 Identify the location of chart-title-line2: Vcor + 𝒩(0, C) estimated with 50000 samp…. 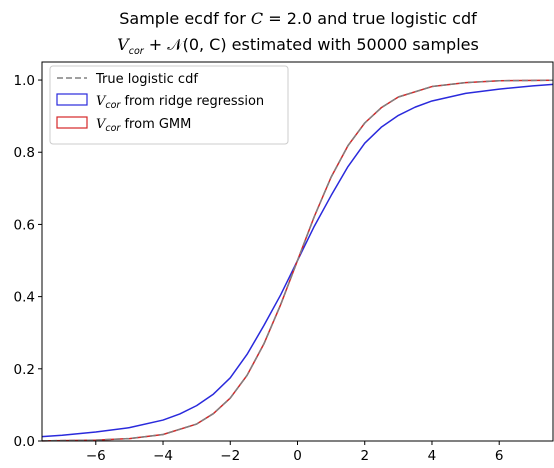
(298, 46).